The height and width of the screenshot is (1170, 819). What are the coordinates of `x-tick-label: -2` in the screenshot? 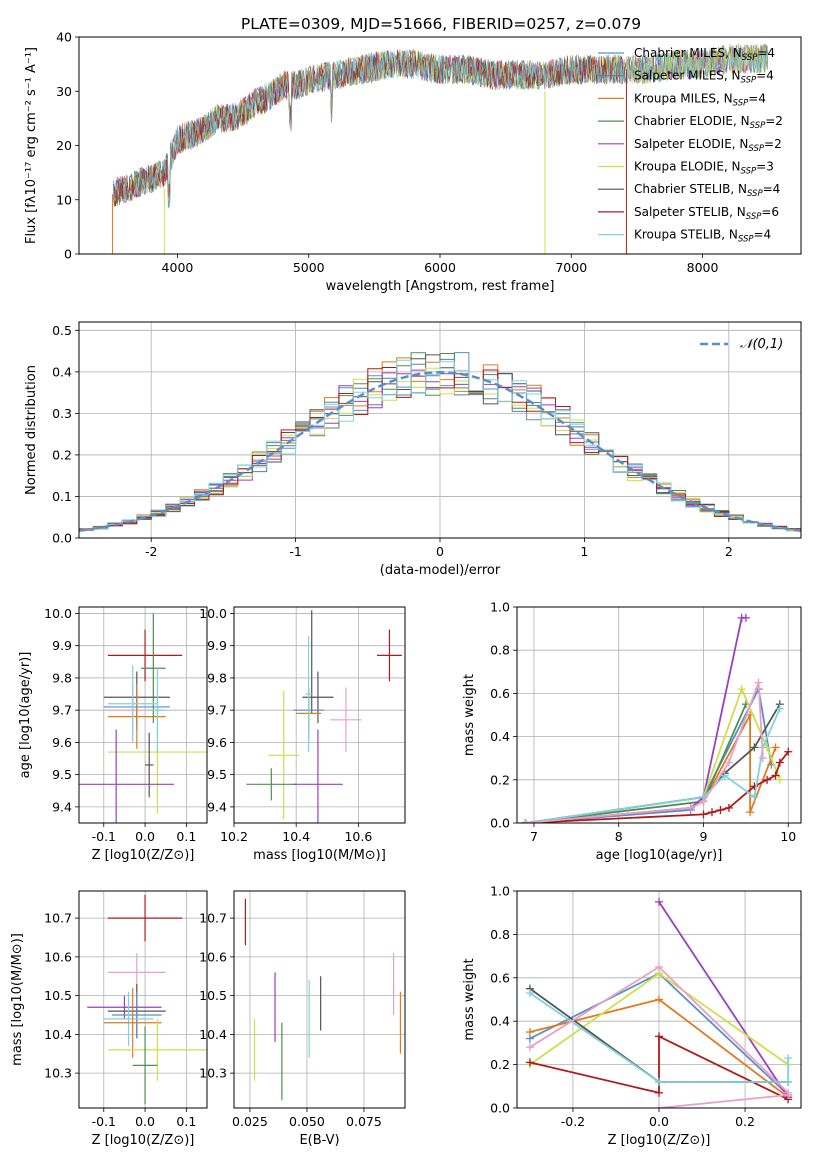 It's located at (151, 551).